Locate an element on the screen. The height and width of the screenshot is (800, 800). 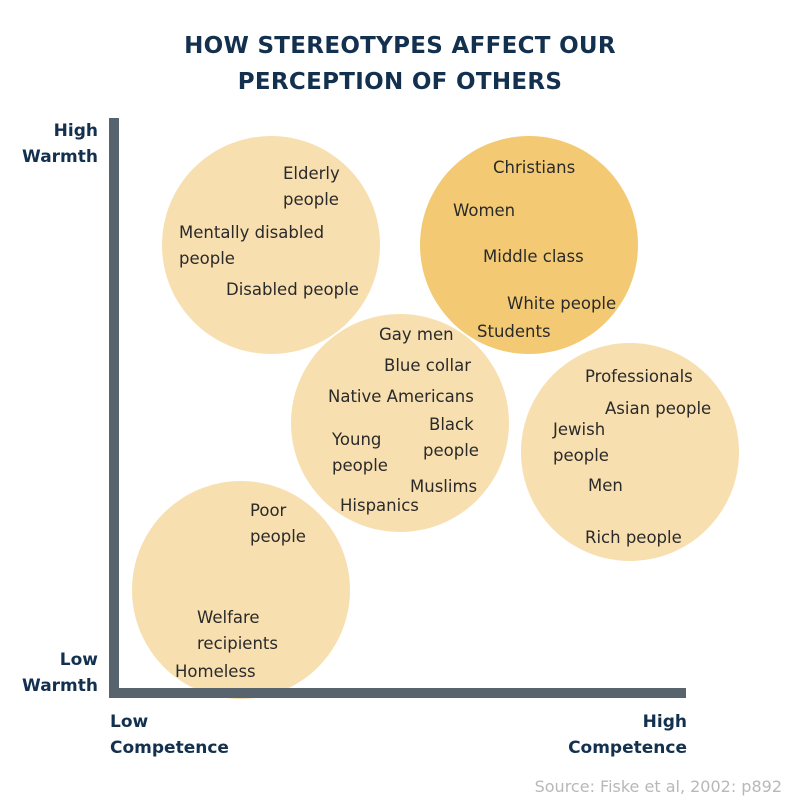
label-welfare-recipients: Welfare recipients is located at coordinates (237, 631).